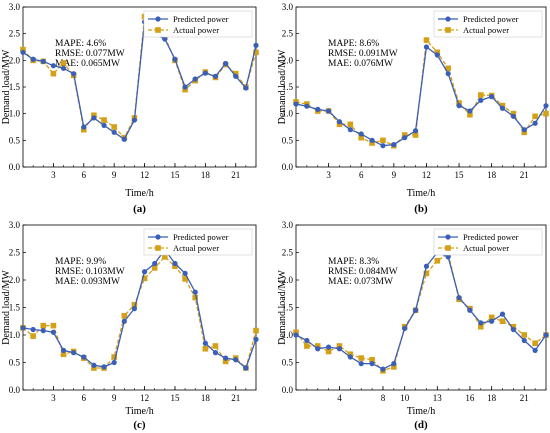 The width and height of the screenshot is (550, 433). Describe the element at coordinates (84, 398) in the screenshot. I see `x-tick-label: 6` at that location.